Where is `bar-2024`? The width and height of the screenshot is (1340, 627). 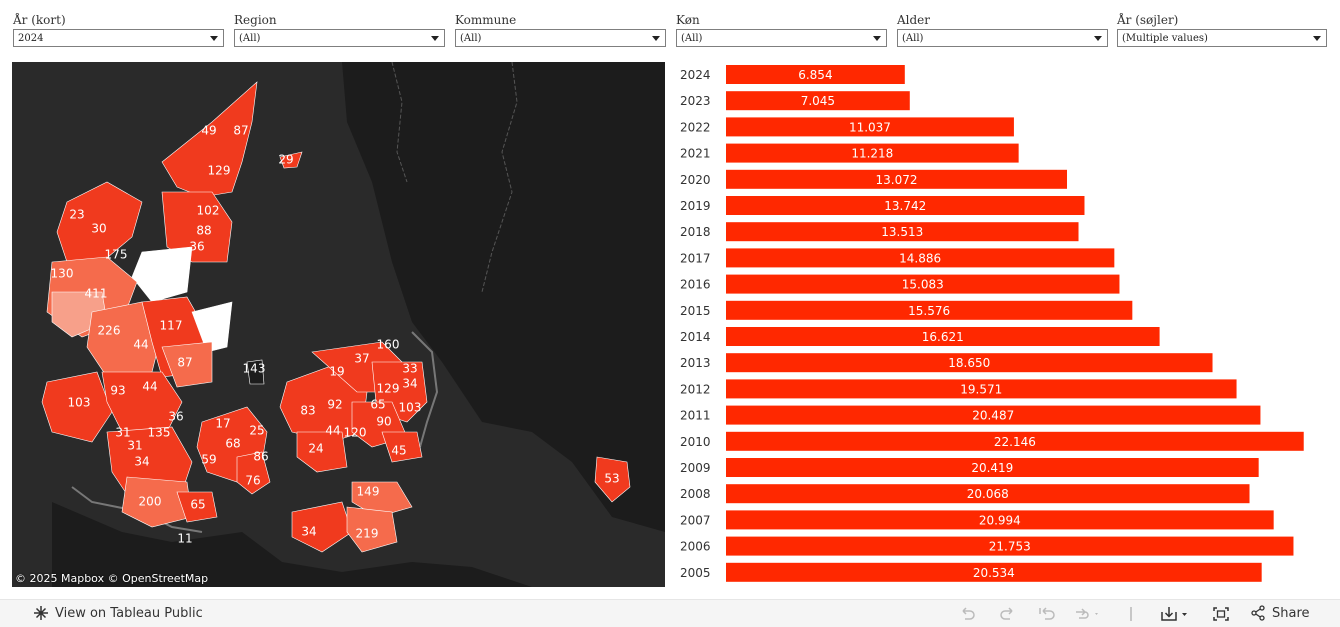 bar-2024 is located at coordinates (815, 74).